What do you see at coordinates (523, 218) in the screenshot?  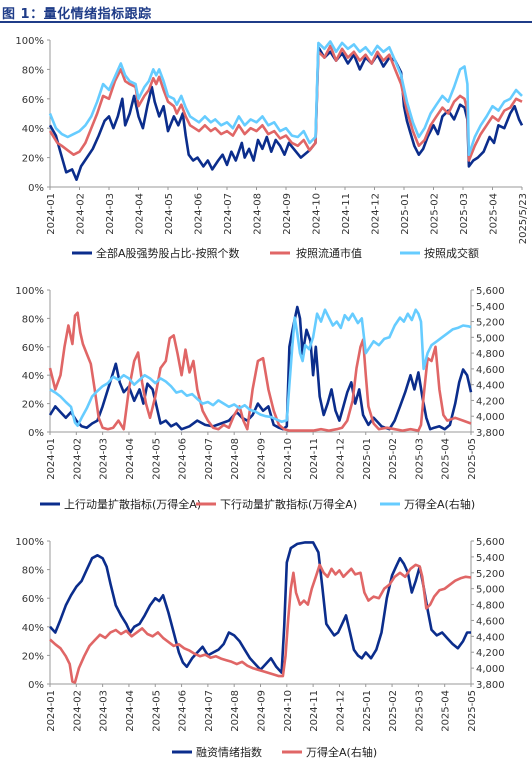 I see `x-tick-label: 2025/5/23` at bounding box center [523, 218].